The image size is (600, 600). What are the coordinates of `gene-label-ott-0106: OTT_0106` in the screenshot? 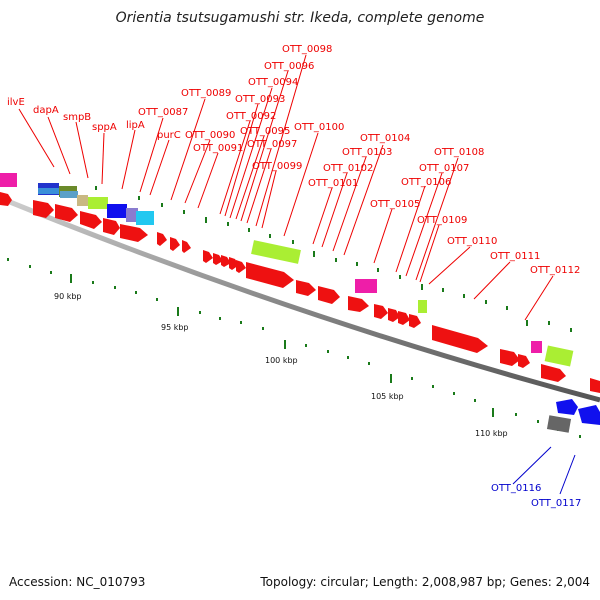 It's located at (426, 182).